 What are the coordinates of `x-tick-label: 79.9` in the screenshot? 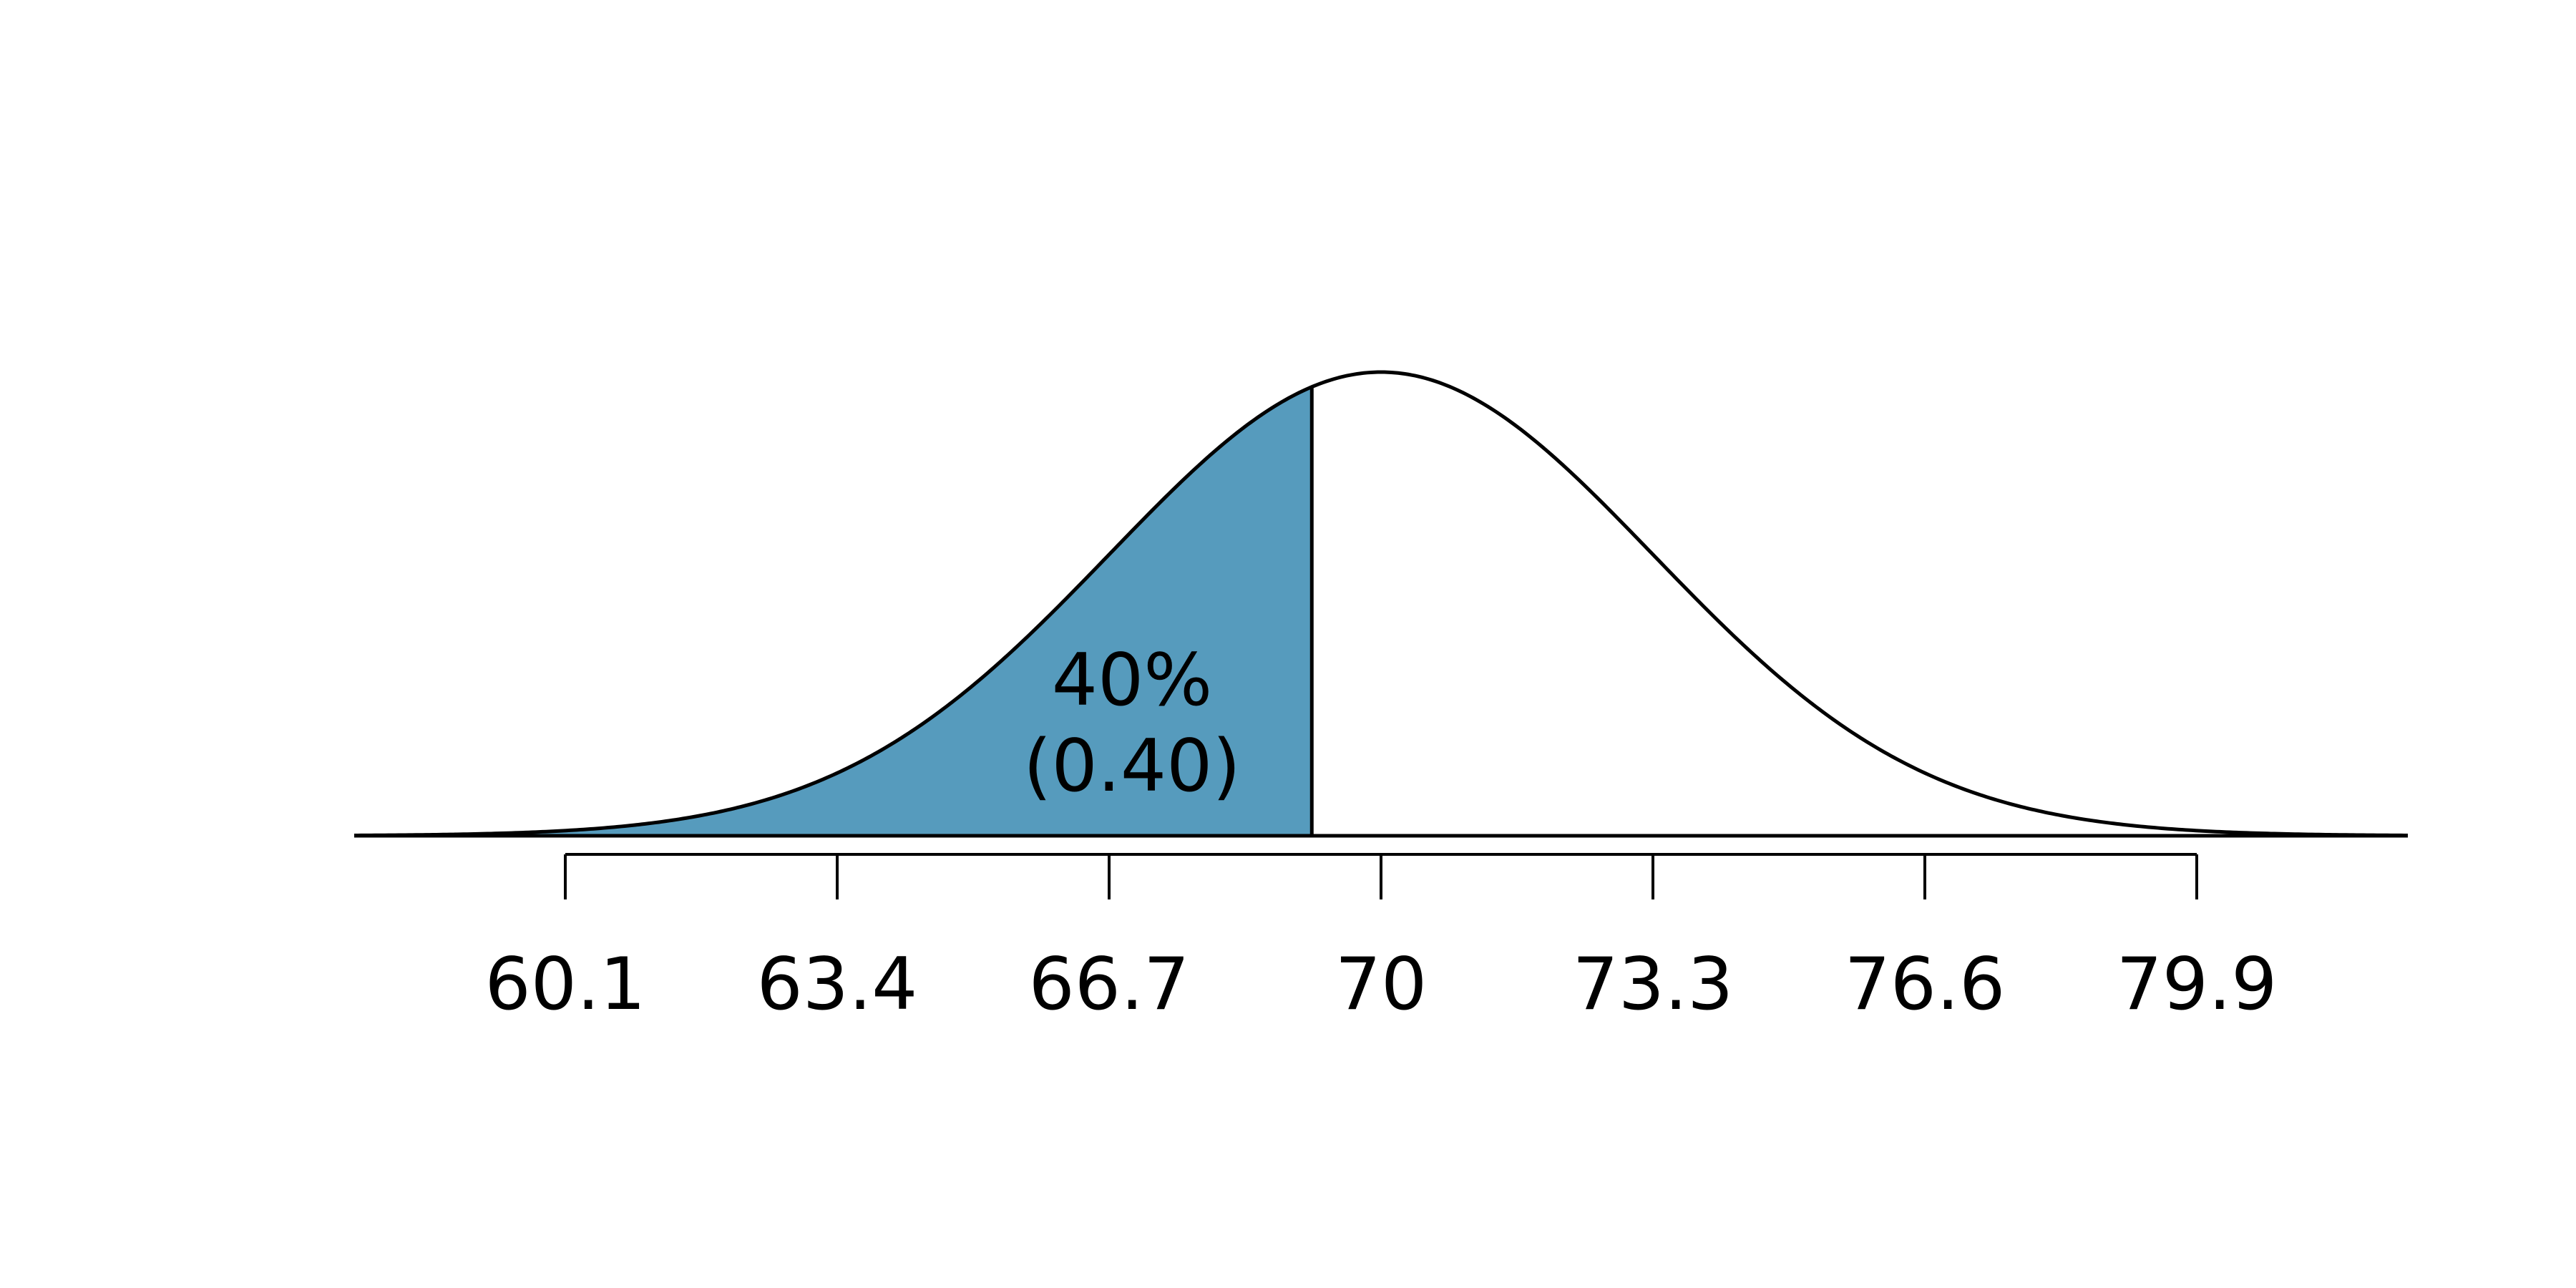 It's located at (2197, 984).